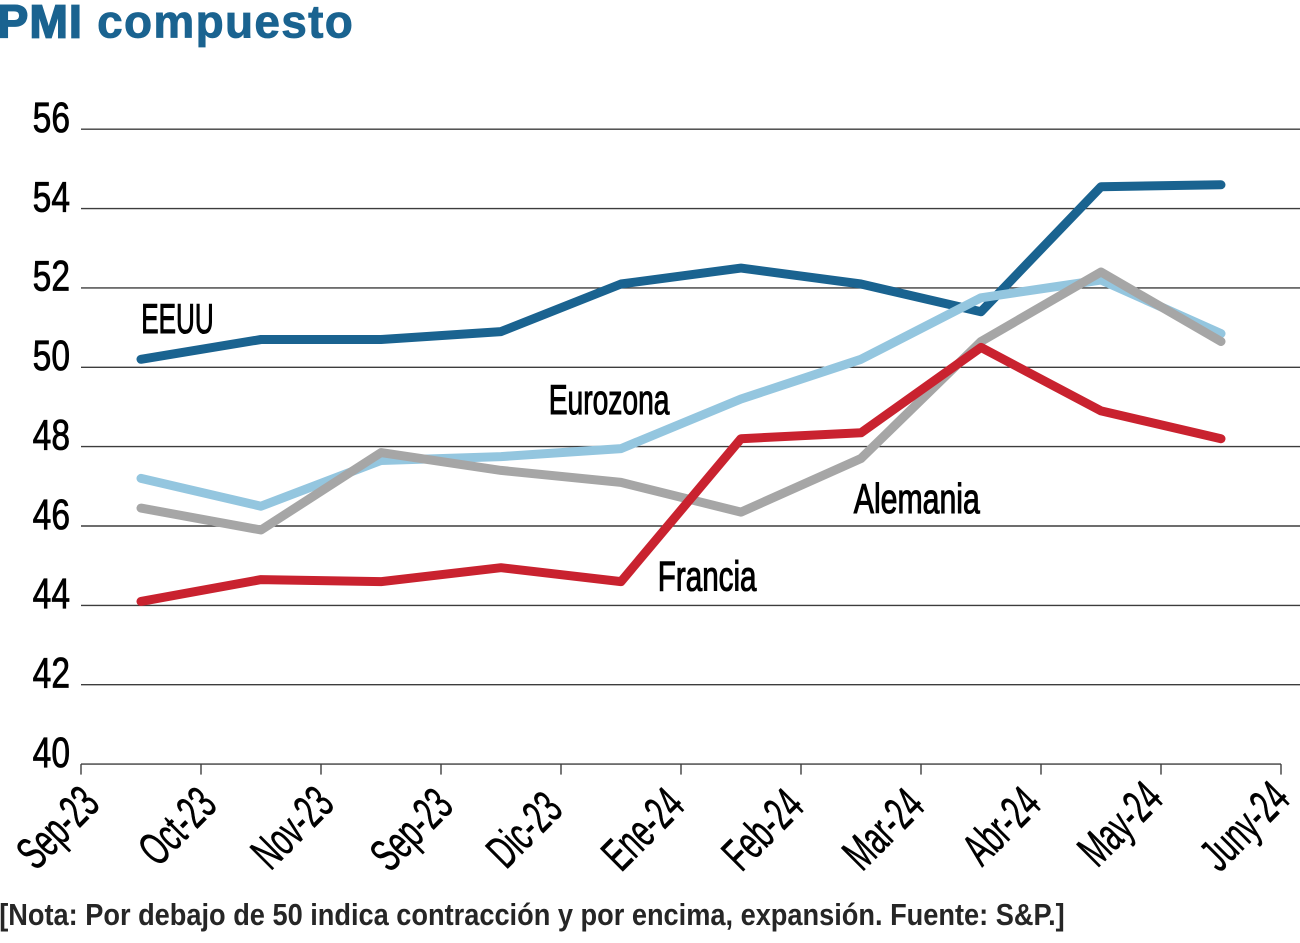 This screenshot has height=943, width=1300. Describe the element at coordinates (763, 830) in the screenshot. I see `svg-text: Feb-24` at that location.